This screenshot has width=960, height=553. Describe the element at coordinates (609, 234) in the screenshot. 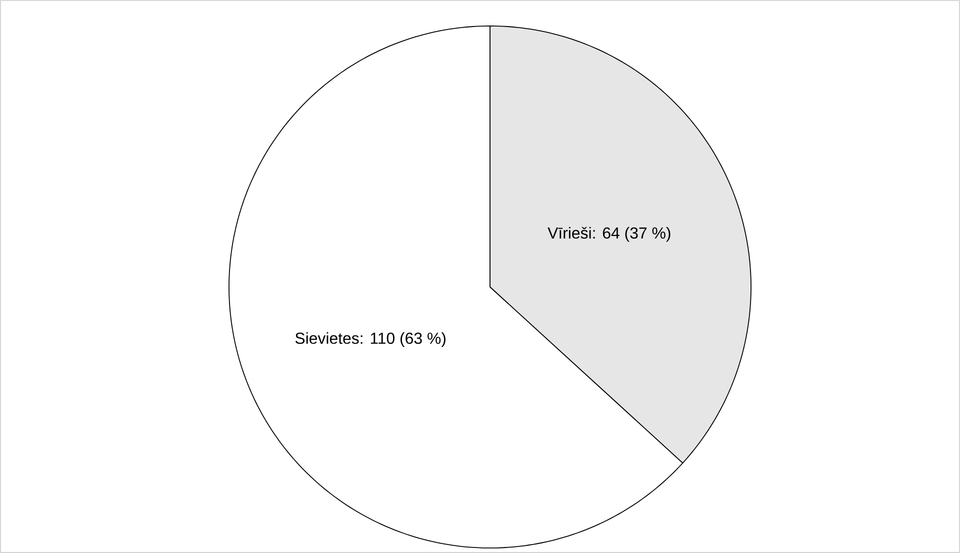

I see `slice-label: Vīrieši: 64 (37 %)` at that location.